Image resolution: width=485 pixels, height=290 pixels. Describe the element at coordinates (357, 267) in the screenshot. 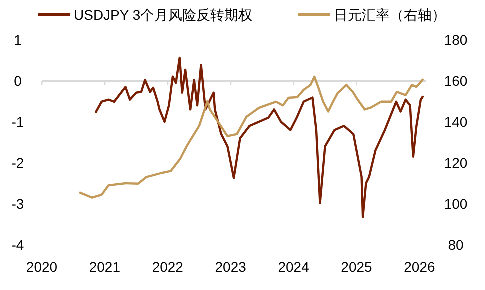

I see `x-tick-label: 2025` at that location.